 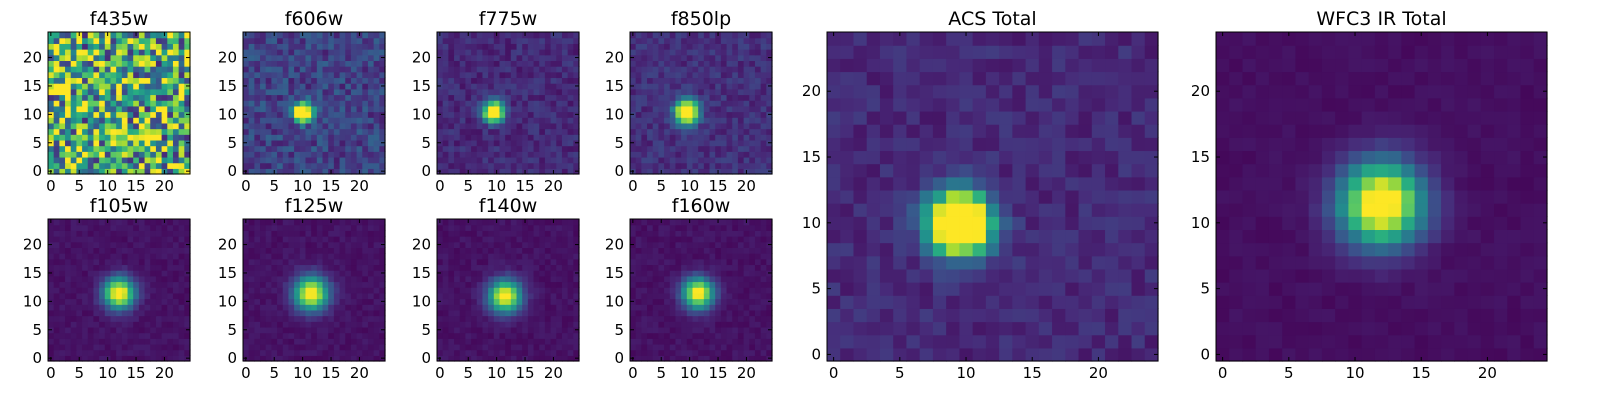 What do you see at coordinates (119, 19) in the screenshot?
I see `panel-title: f435w` at bounding box center [119, 19].